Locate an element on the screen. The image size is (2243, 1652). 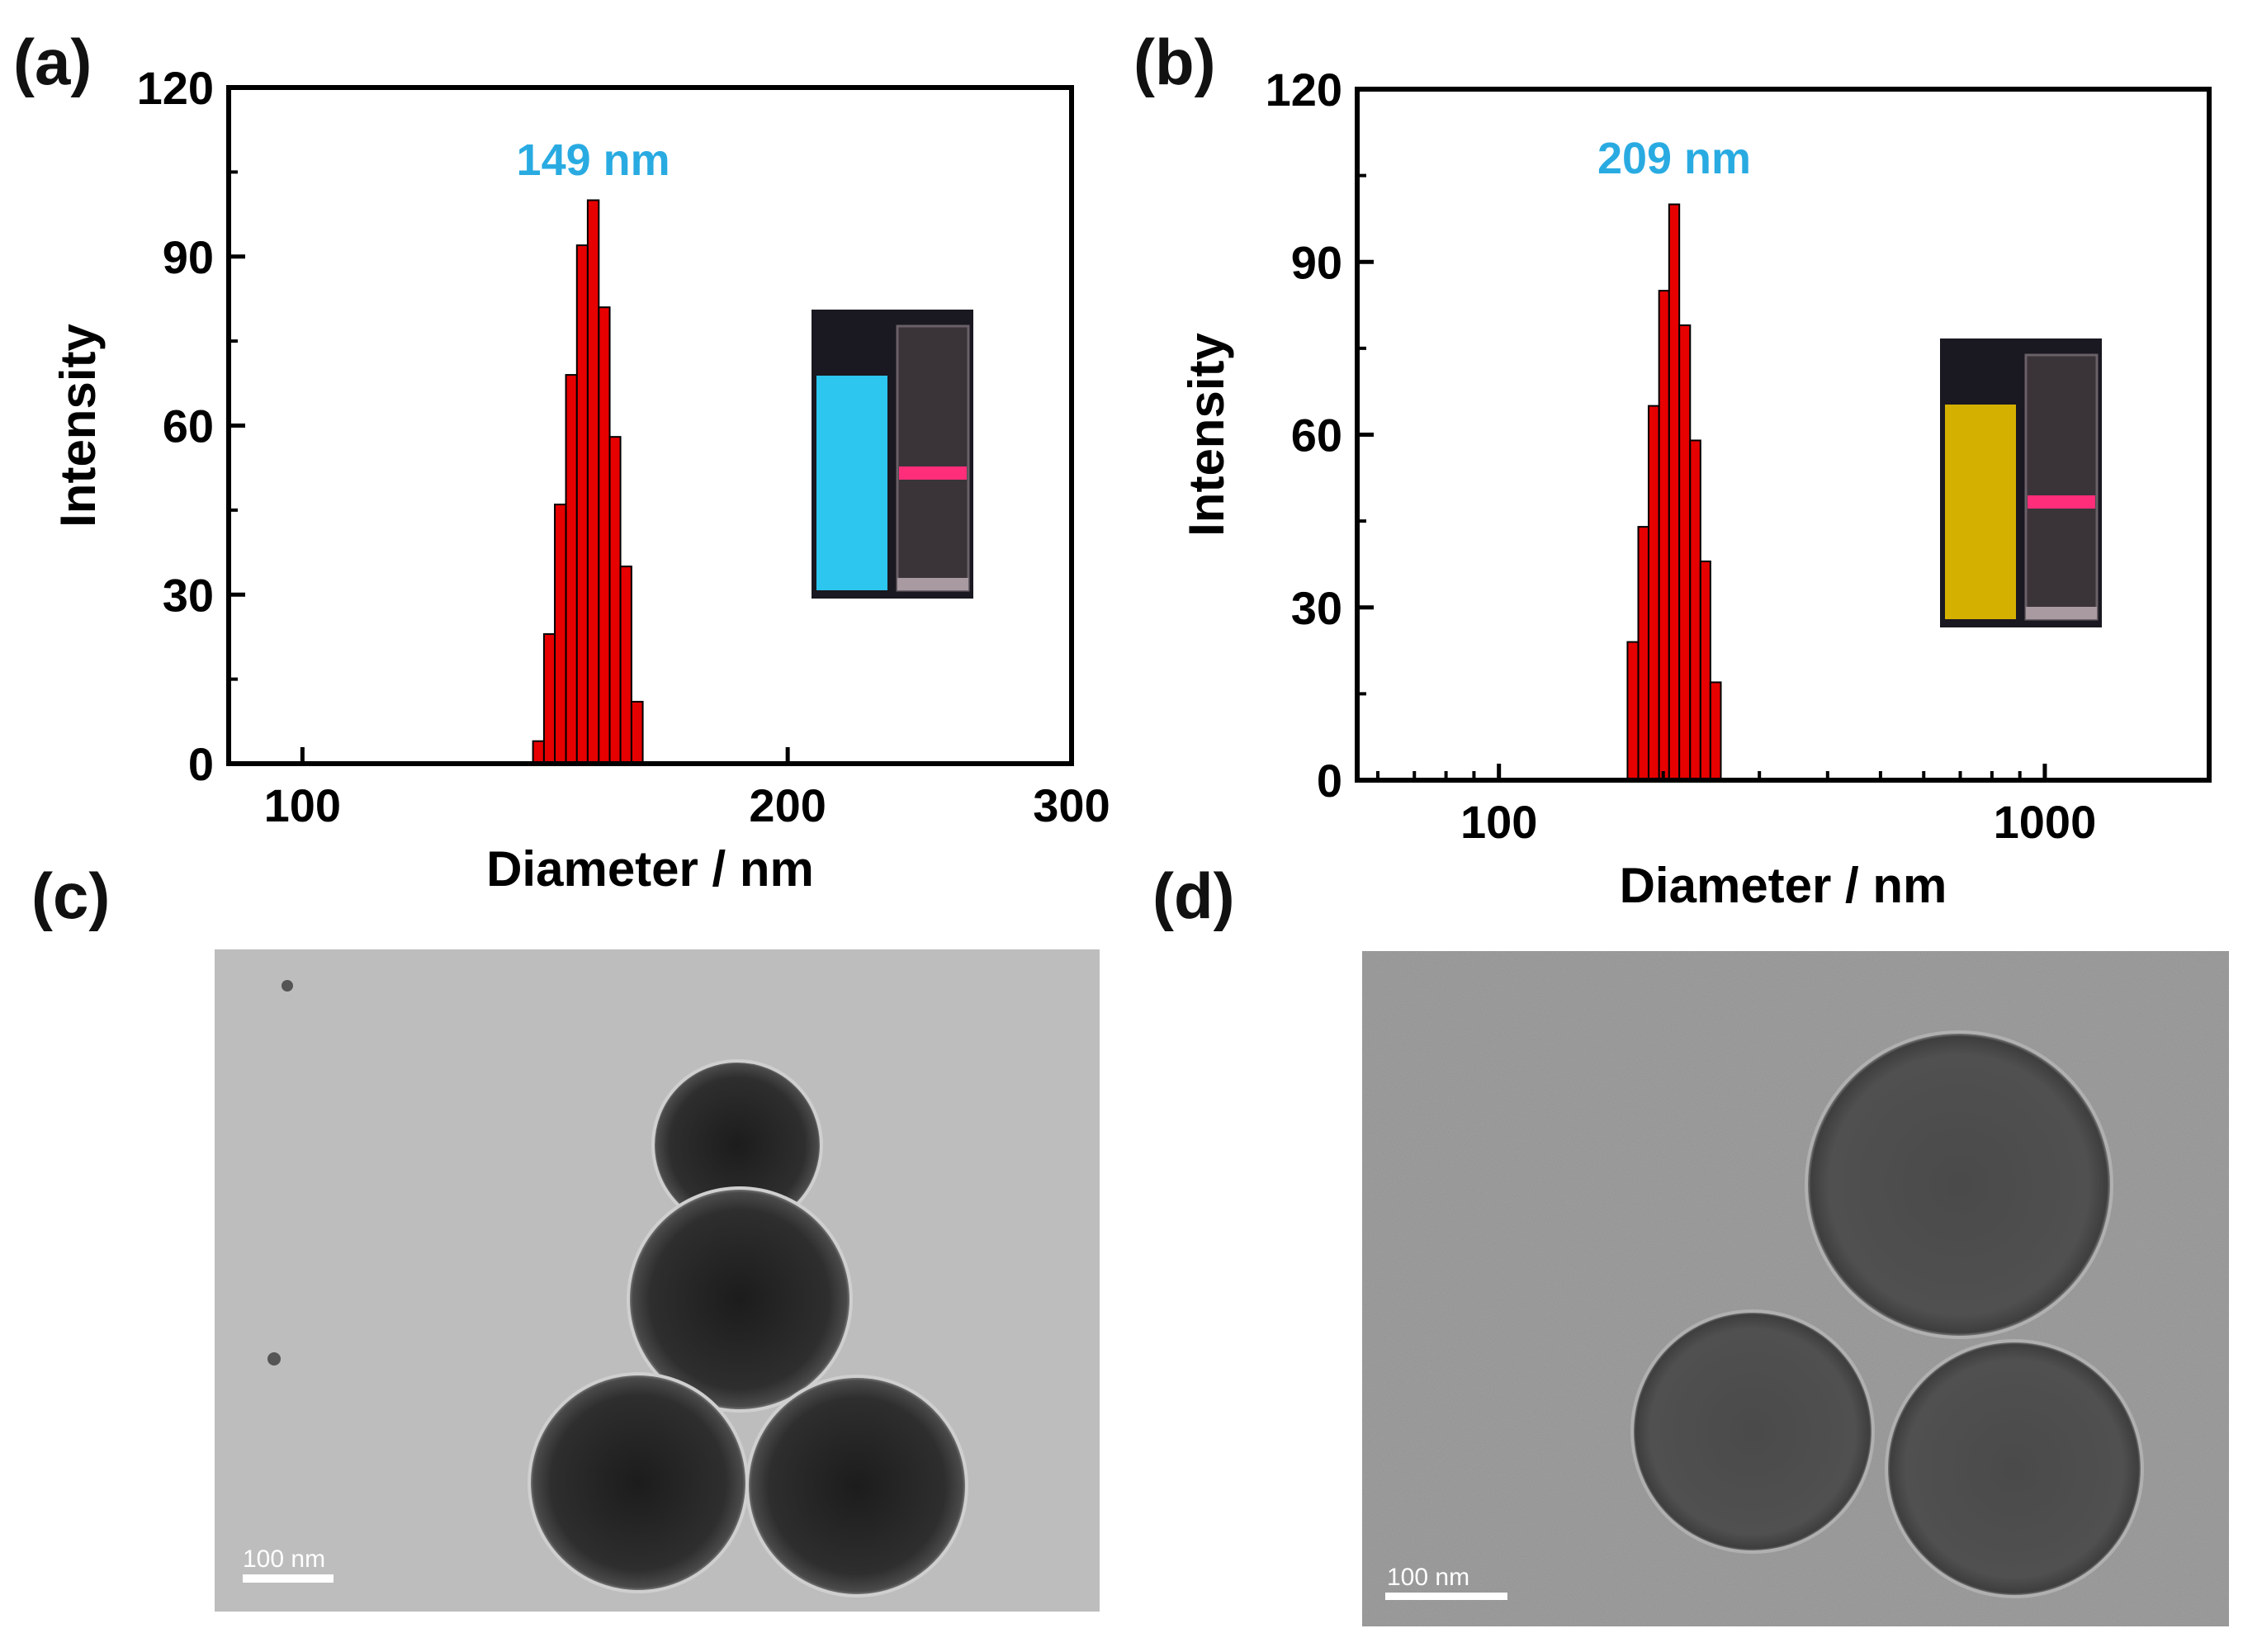
peak-annotation: 209 nm is located at coordinates (1674, 159).